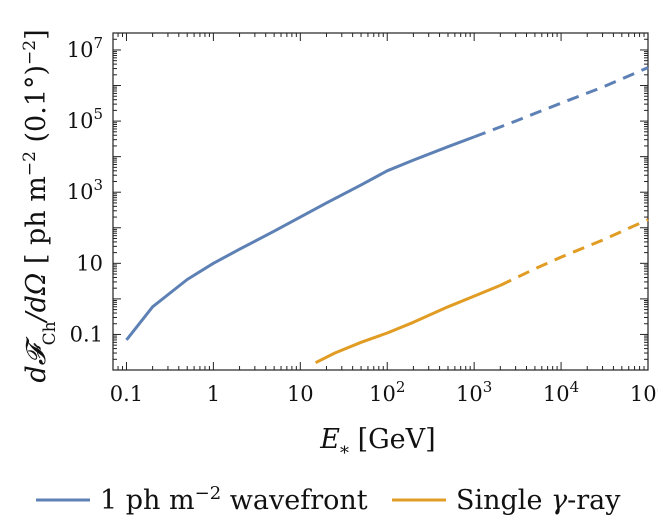 This screenshot has height=521, width=658. What do you see at coordinates (86, 334) in the screenshot?
I see `y-tick-label: 0.1` at bounding box center [86, 334].